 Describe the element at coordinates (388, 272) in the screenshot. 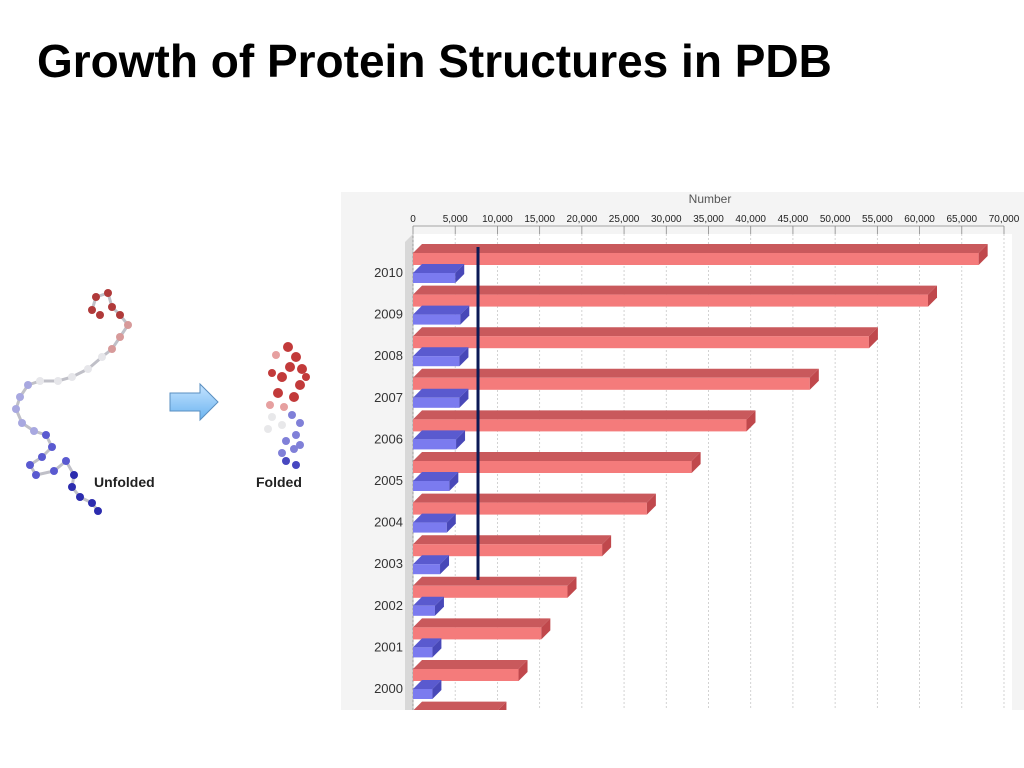

I see `year-label: 2010` at that location.